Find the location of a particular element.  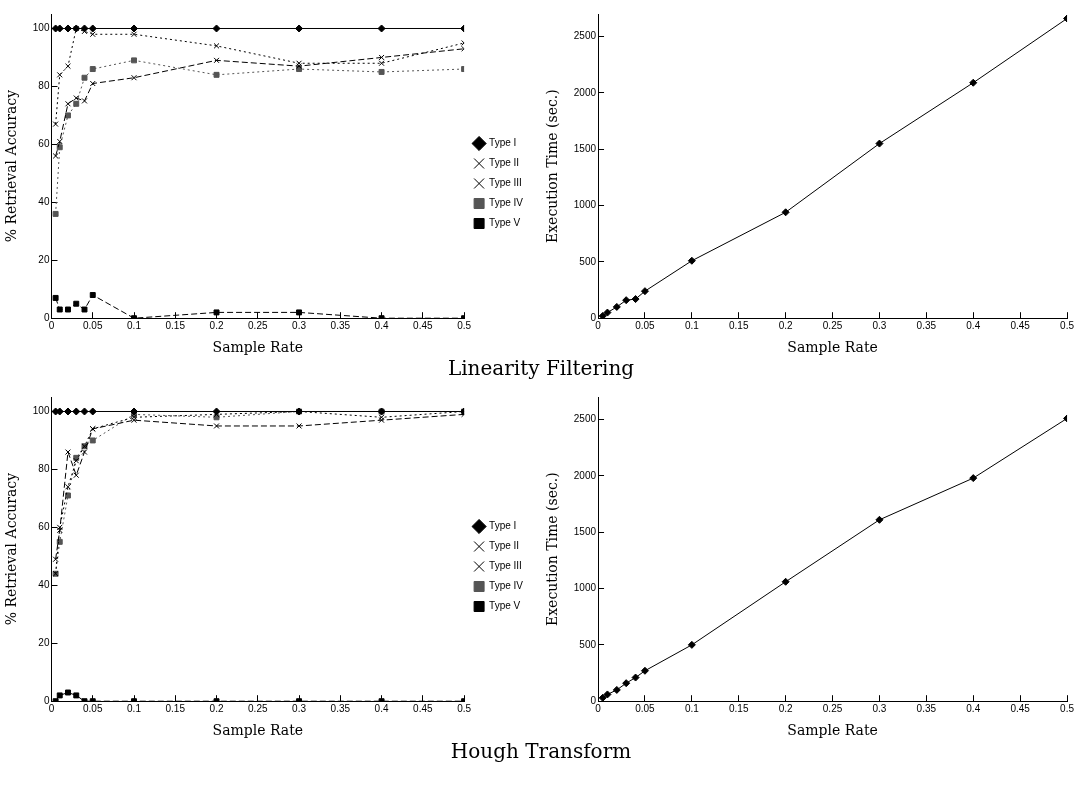

text: Hough Transform is located at coordinates (541, 752).